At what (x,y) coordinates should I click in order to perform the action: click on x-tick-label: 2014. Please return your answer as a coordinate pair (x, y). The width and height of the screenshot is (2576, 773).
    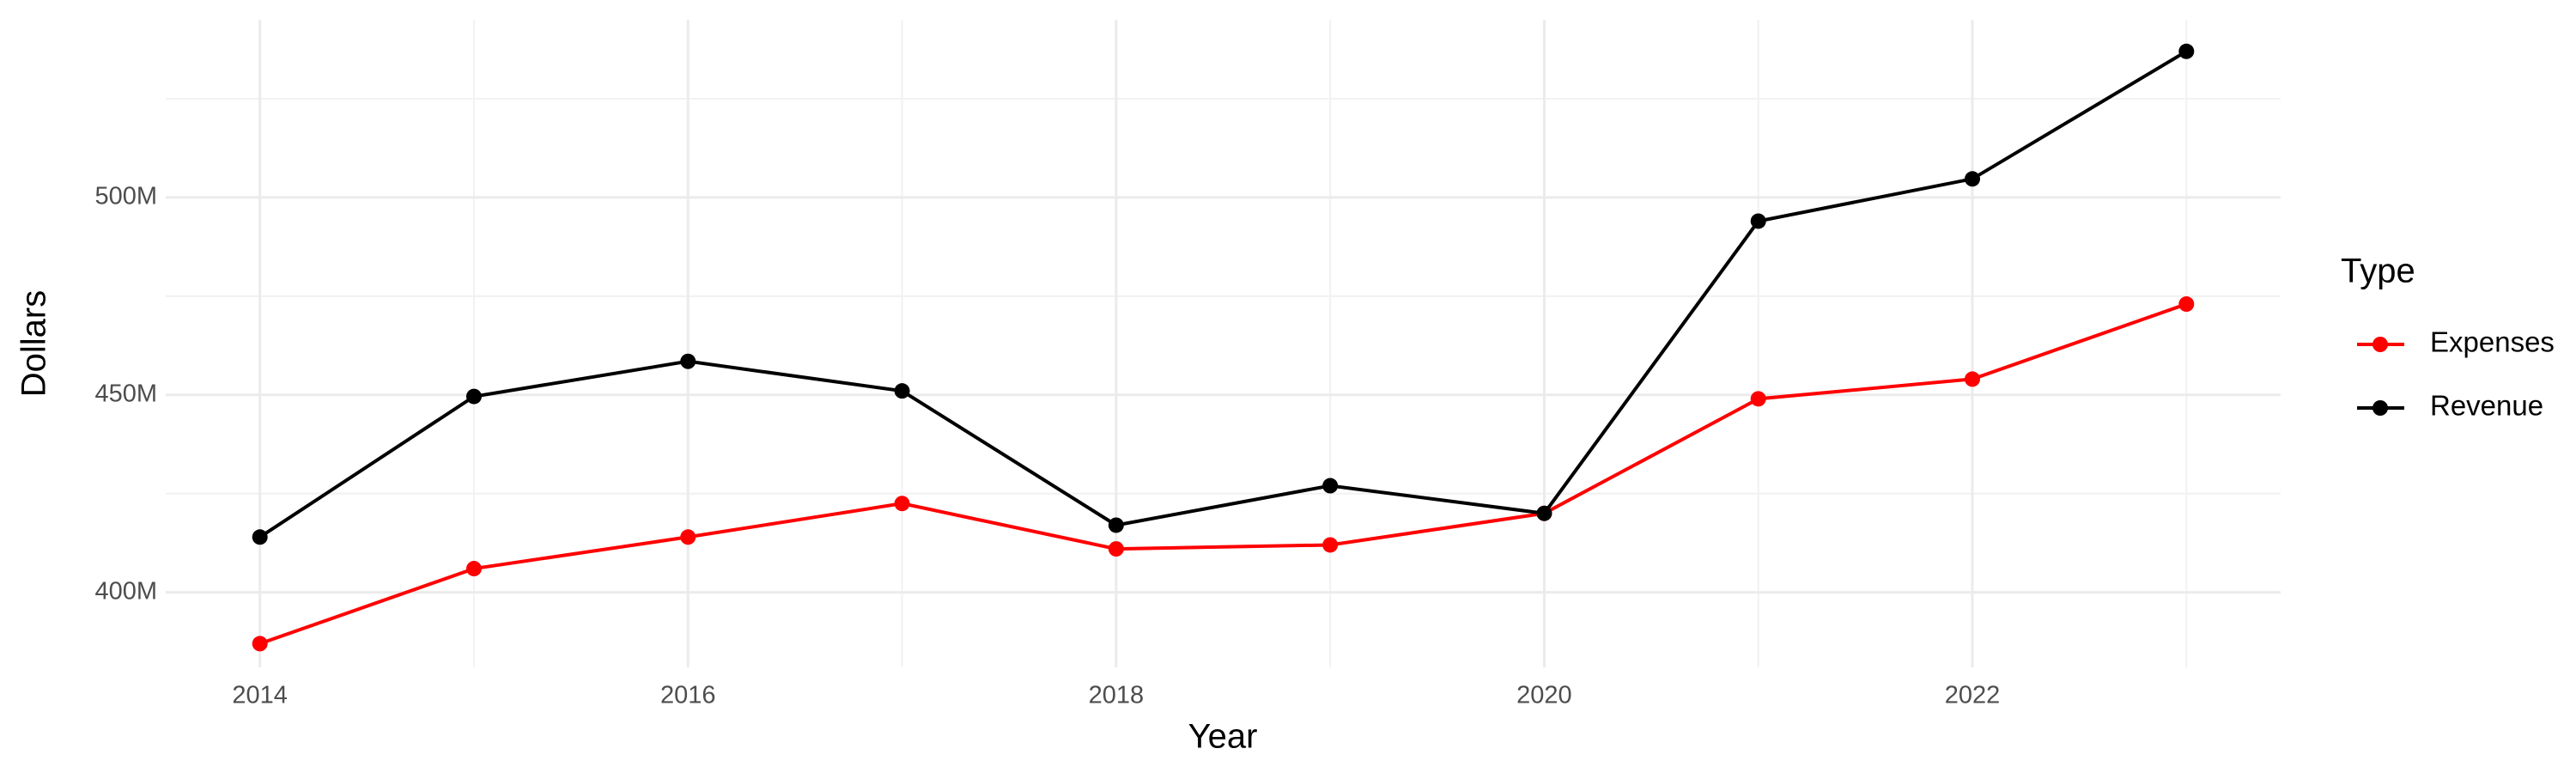
    Looking at the image, I should click on (260, 695).